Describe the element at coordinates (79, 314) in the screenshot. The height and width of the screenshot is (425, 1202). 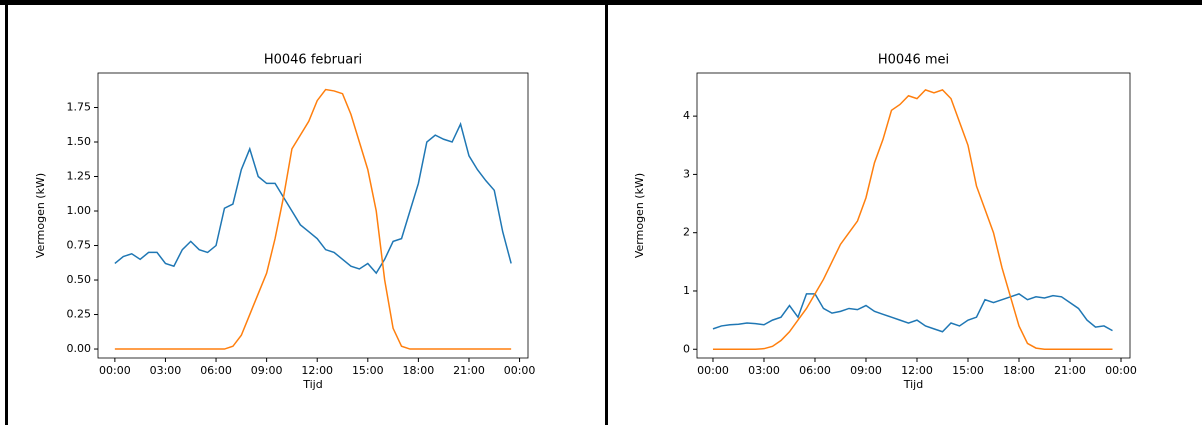
I see `y-tick-label: 0.25` at that location.